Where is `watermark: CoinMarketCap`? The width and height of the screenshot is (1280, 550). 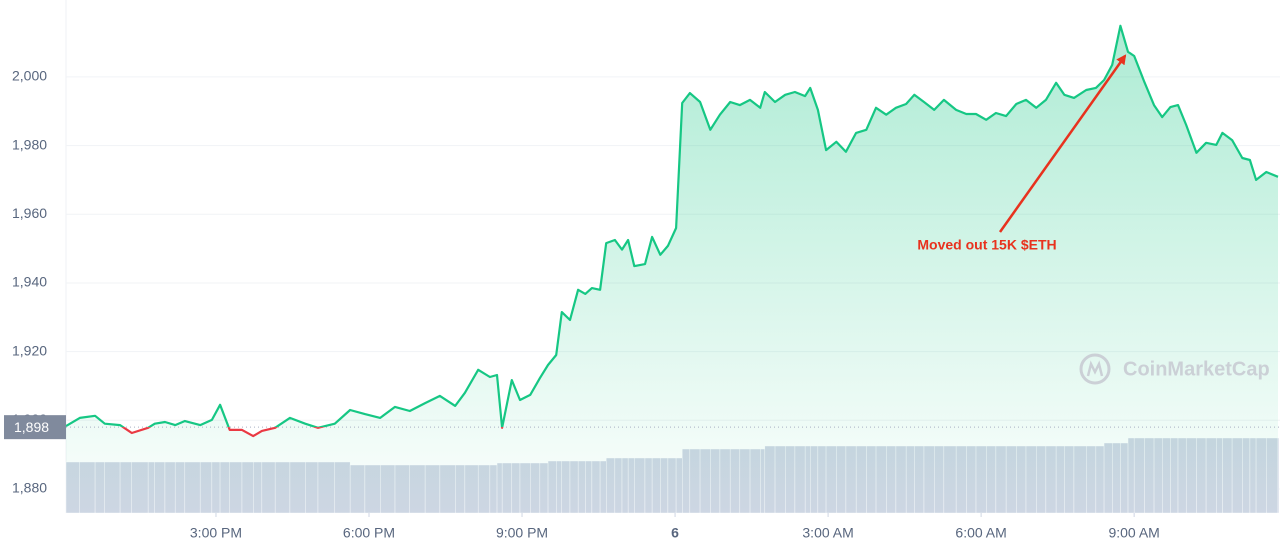
watermark: CoinMarketCap is located at coordinates (1174, 369).